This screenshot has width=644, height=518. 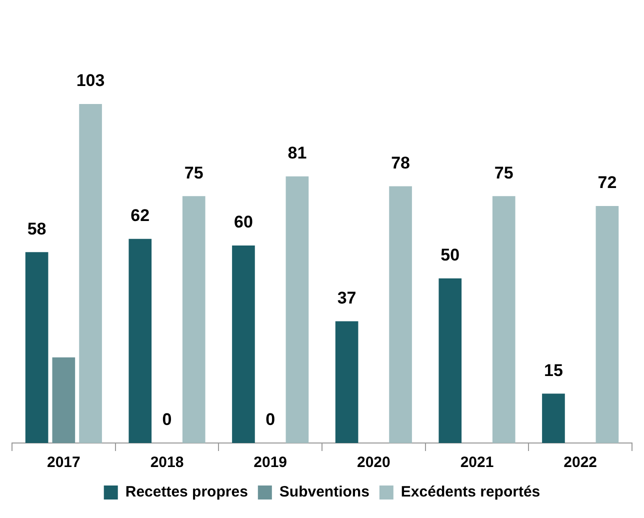 What do you see at coordinates (477, 463) in the screenshot?
I see `x-tick-label: 2021` at bounding box center [477, 463].